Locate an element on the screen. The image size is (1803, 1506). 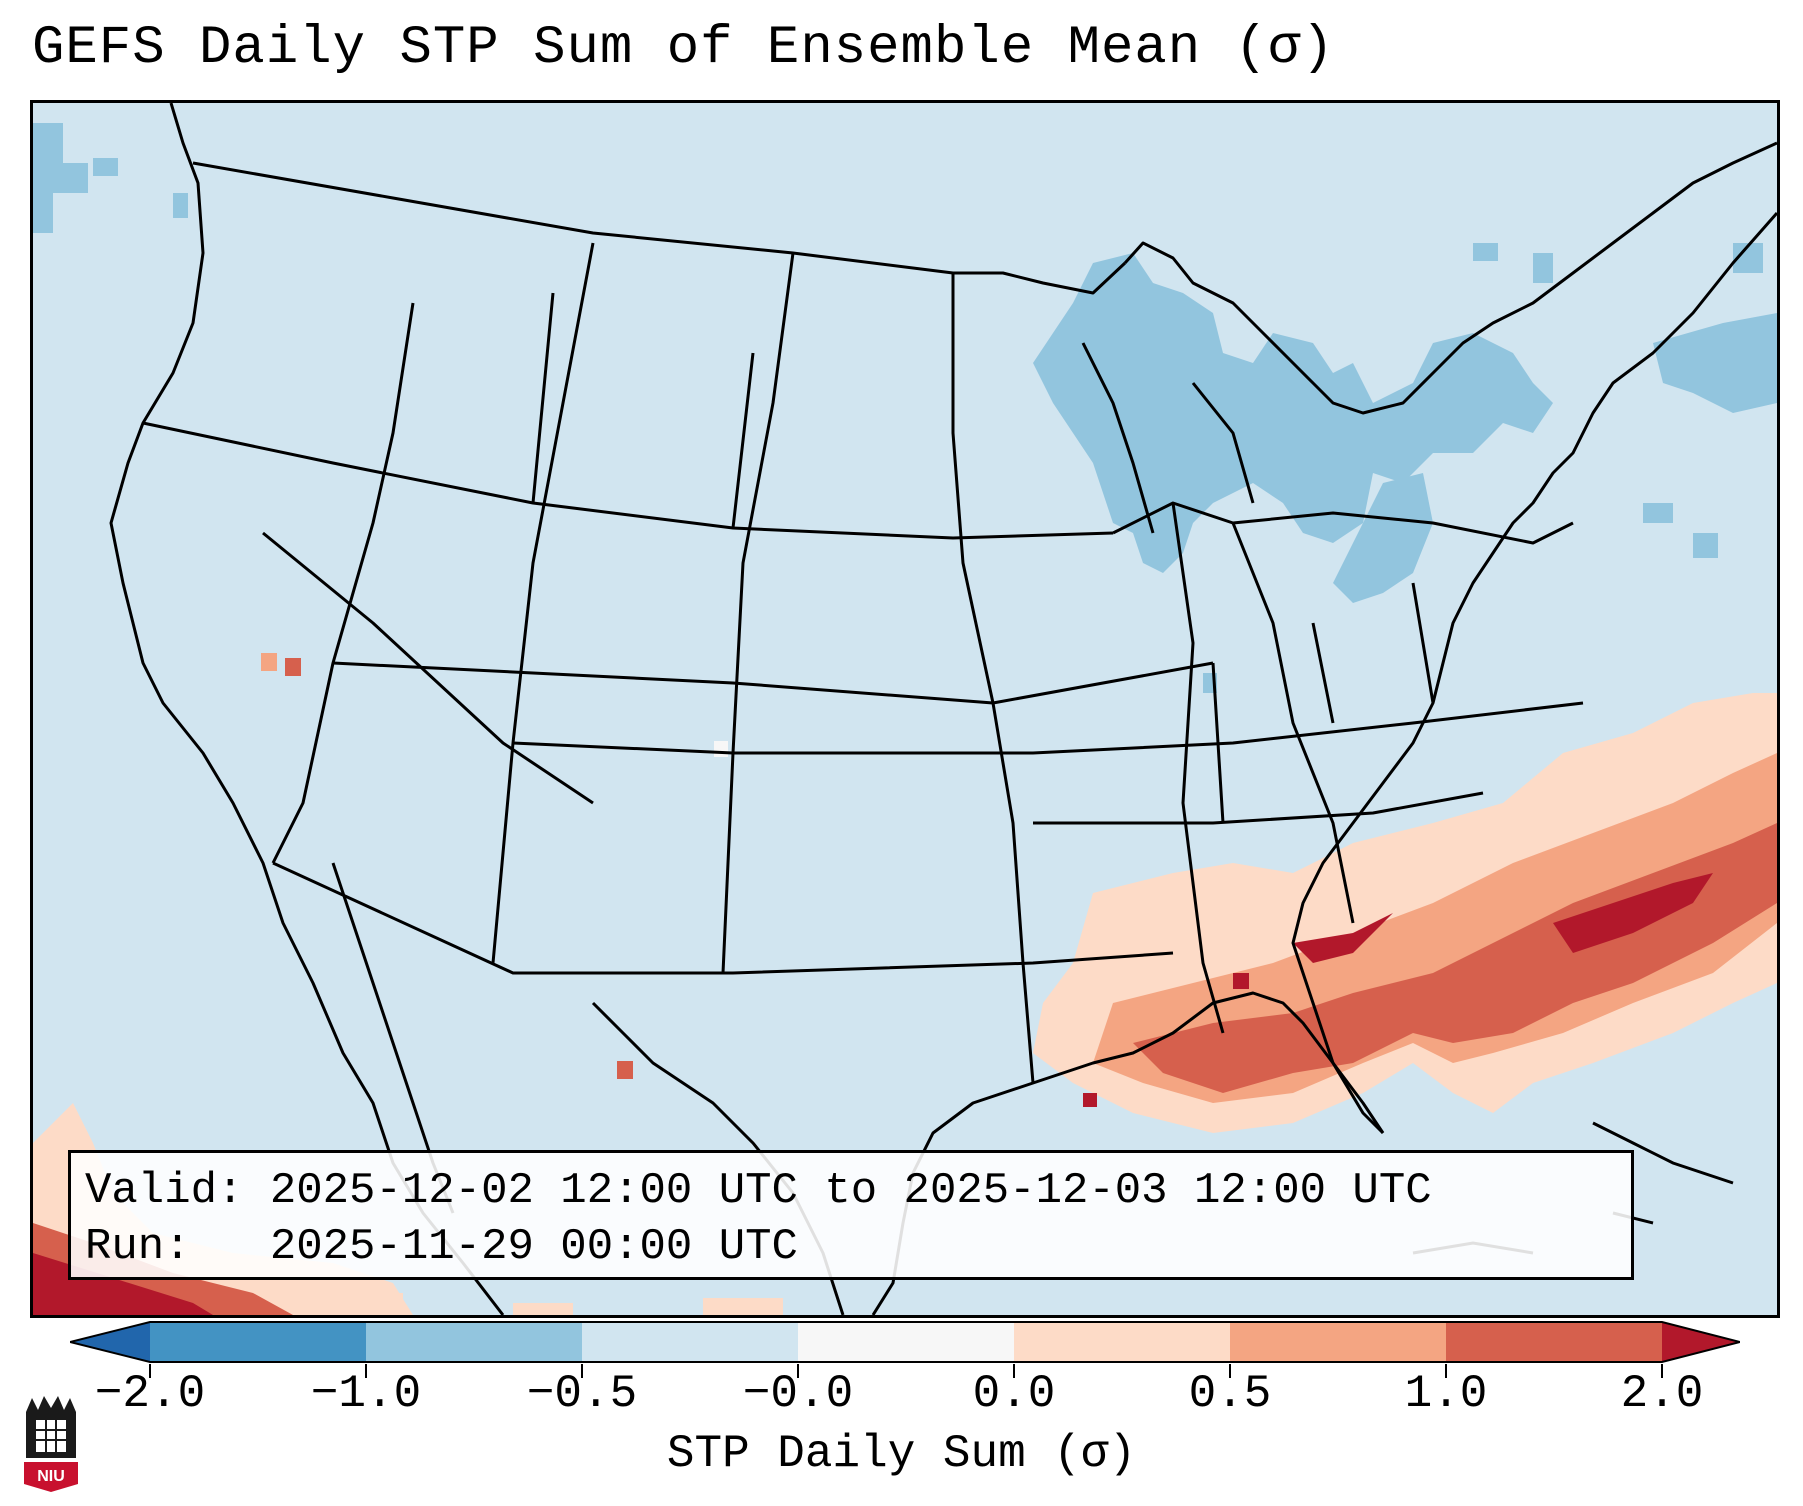
run-label: Run: is located at coordinates (138, 1247).